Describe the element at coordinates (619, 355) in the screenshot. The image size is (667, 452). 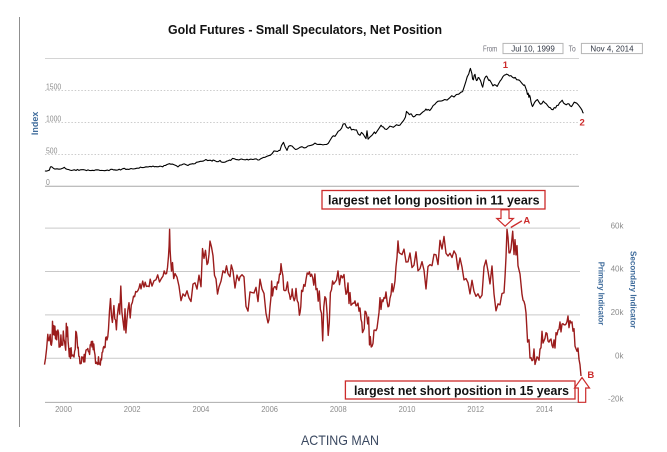
I see `svg-text: 0k` at that location.